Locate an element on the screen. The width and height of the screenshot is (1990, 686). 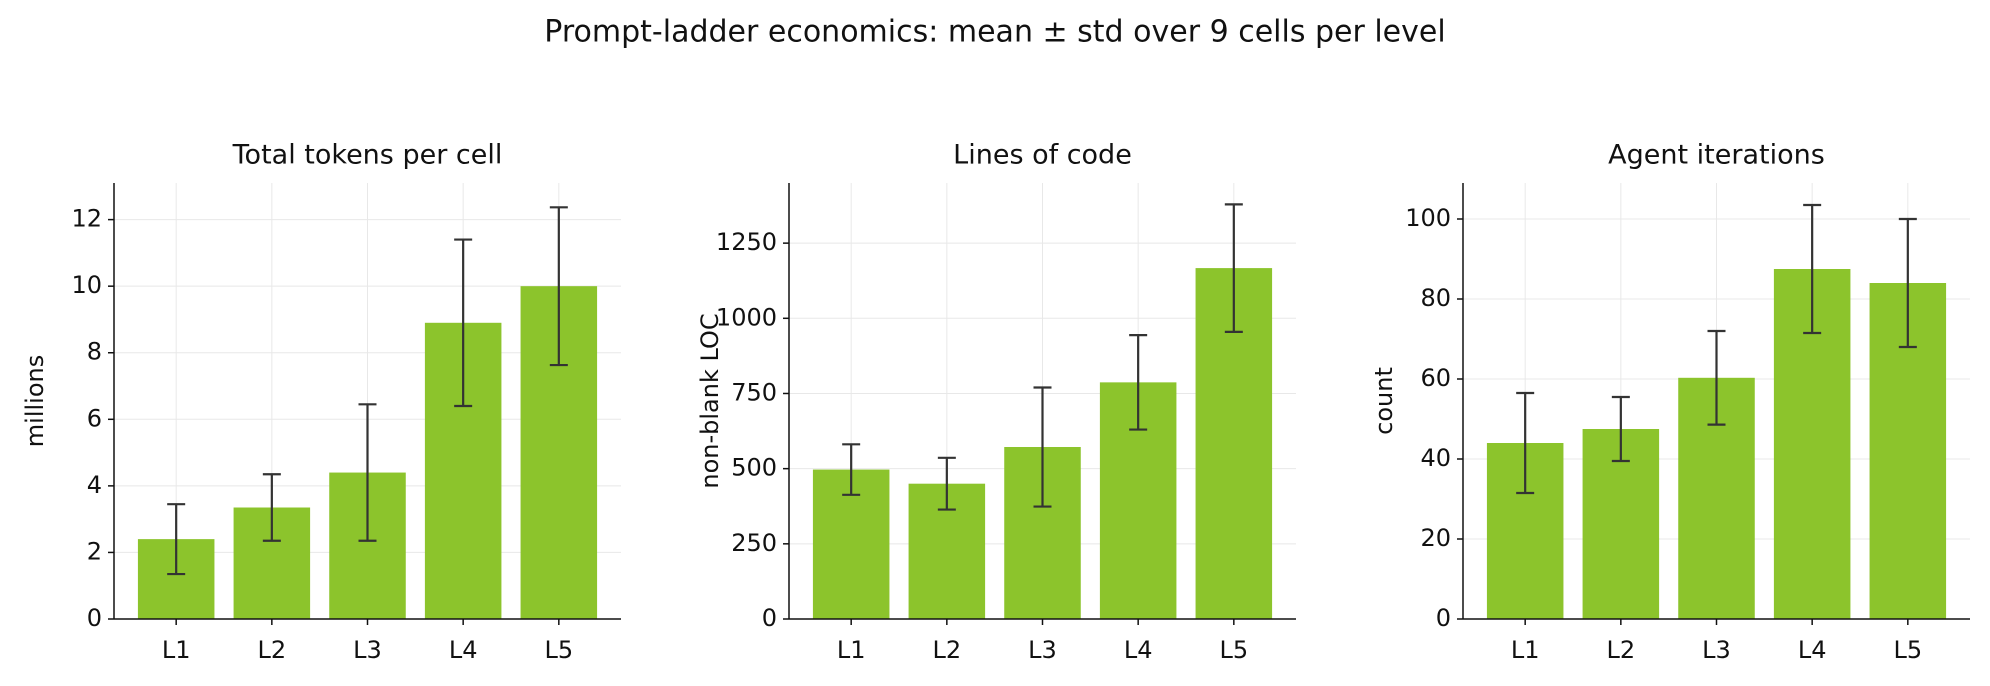
chart-title: Total tokens per cell is located at coordinates (367, 155).